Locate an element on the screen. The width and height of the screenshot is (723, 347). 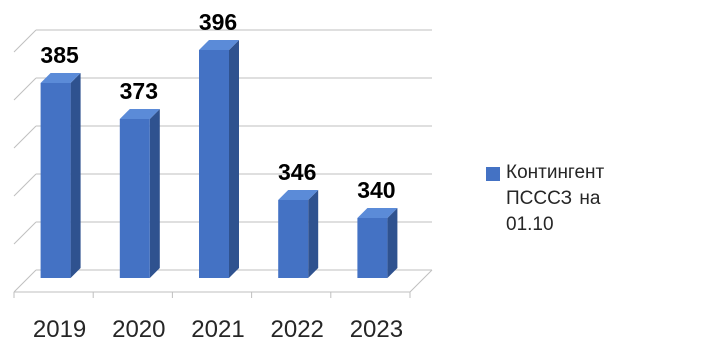
x-tick-label: 2021 is located at coordinates (217, 329).